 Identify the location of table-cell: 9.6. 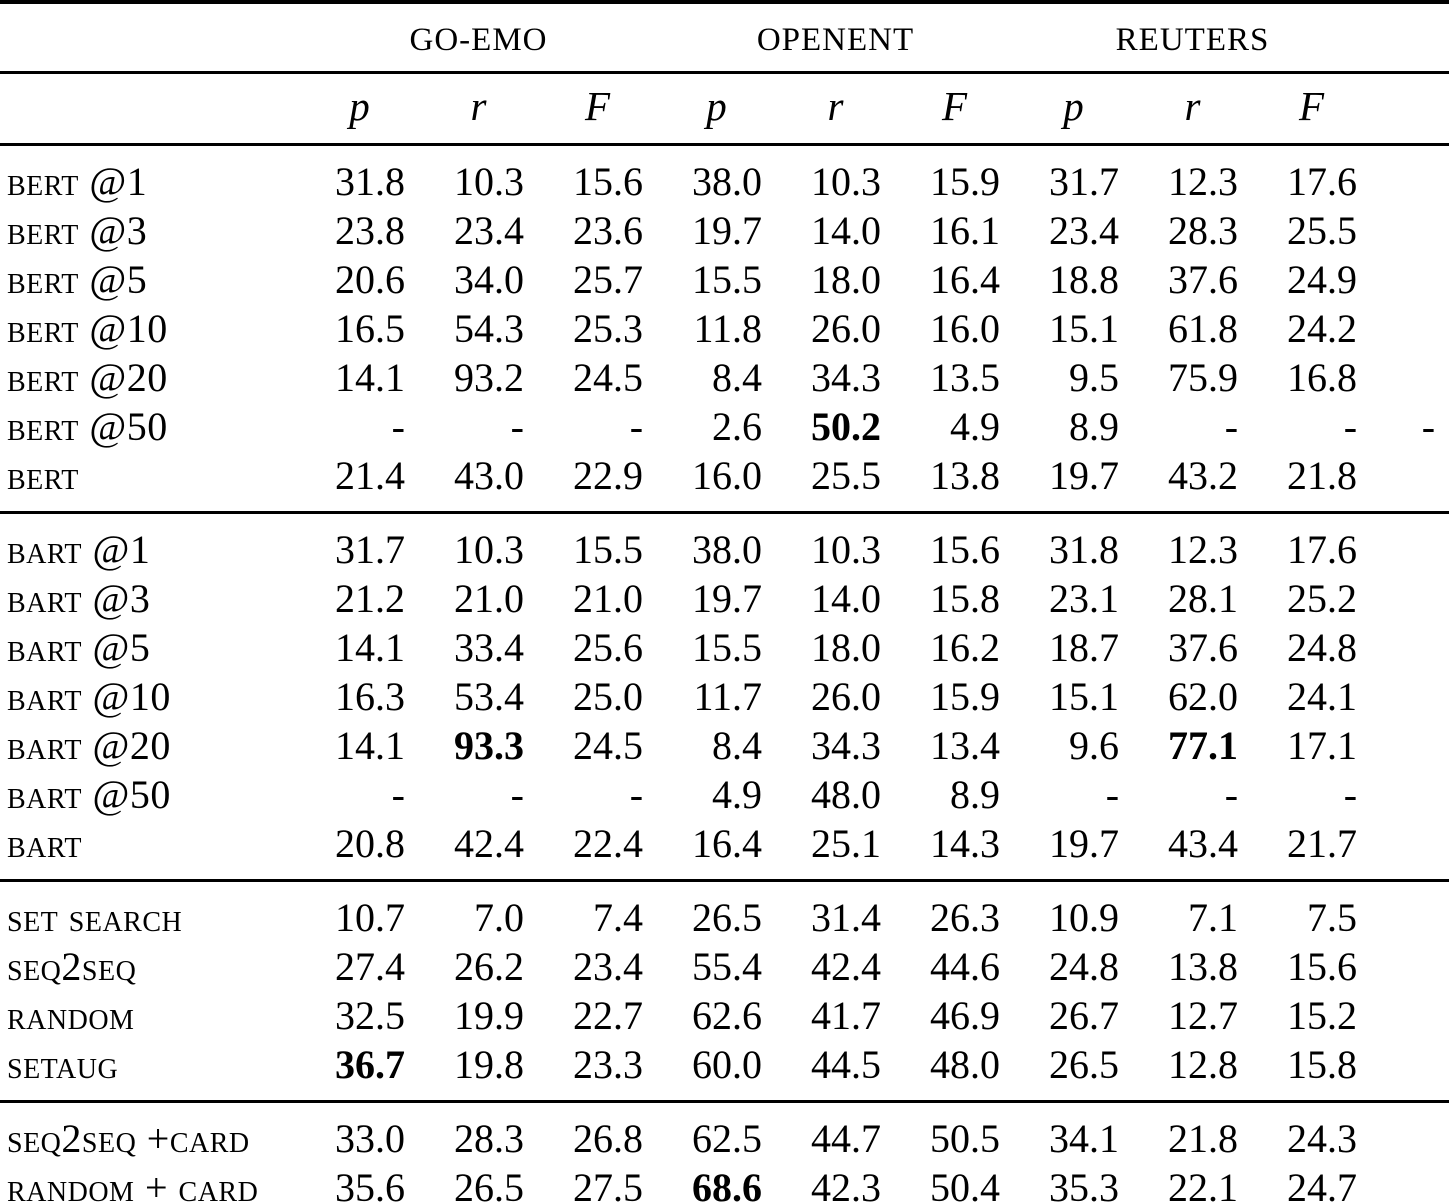
(1094, 745).